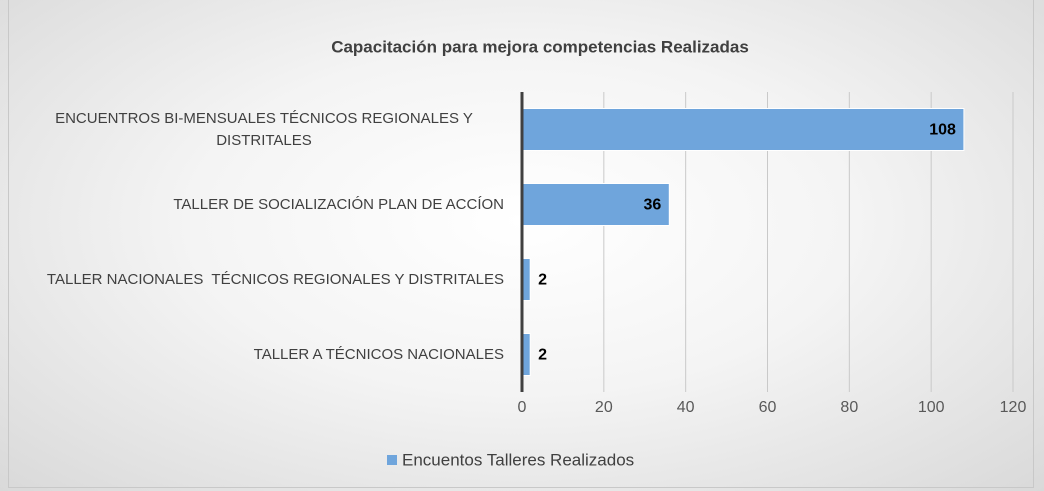 The height and width of the screenshot is (491, 1044). I want to click on x-tick-label: 0, so click(522, 407).